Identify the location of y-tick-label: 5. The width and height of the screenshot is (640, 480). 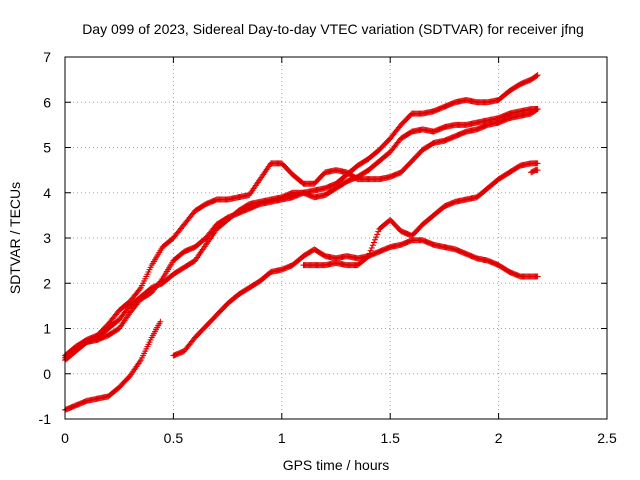
(47, 148).